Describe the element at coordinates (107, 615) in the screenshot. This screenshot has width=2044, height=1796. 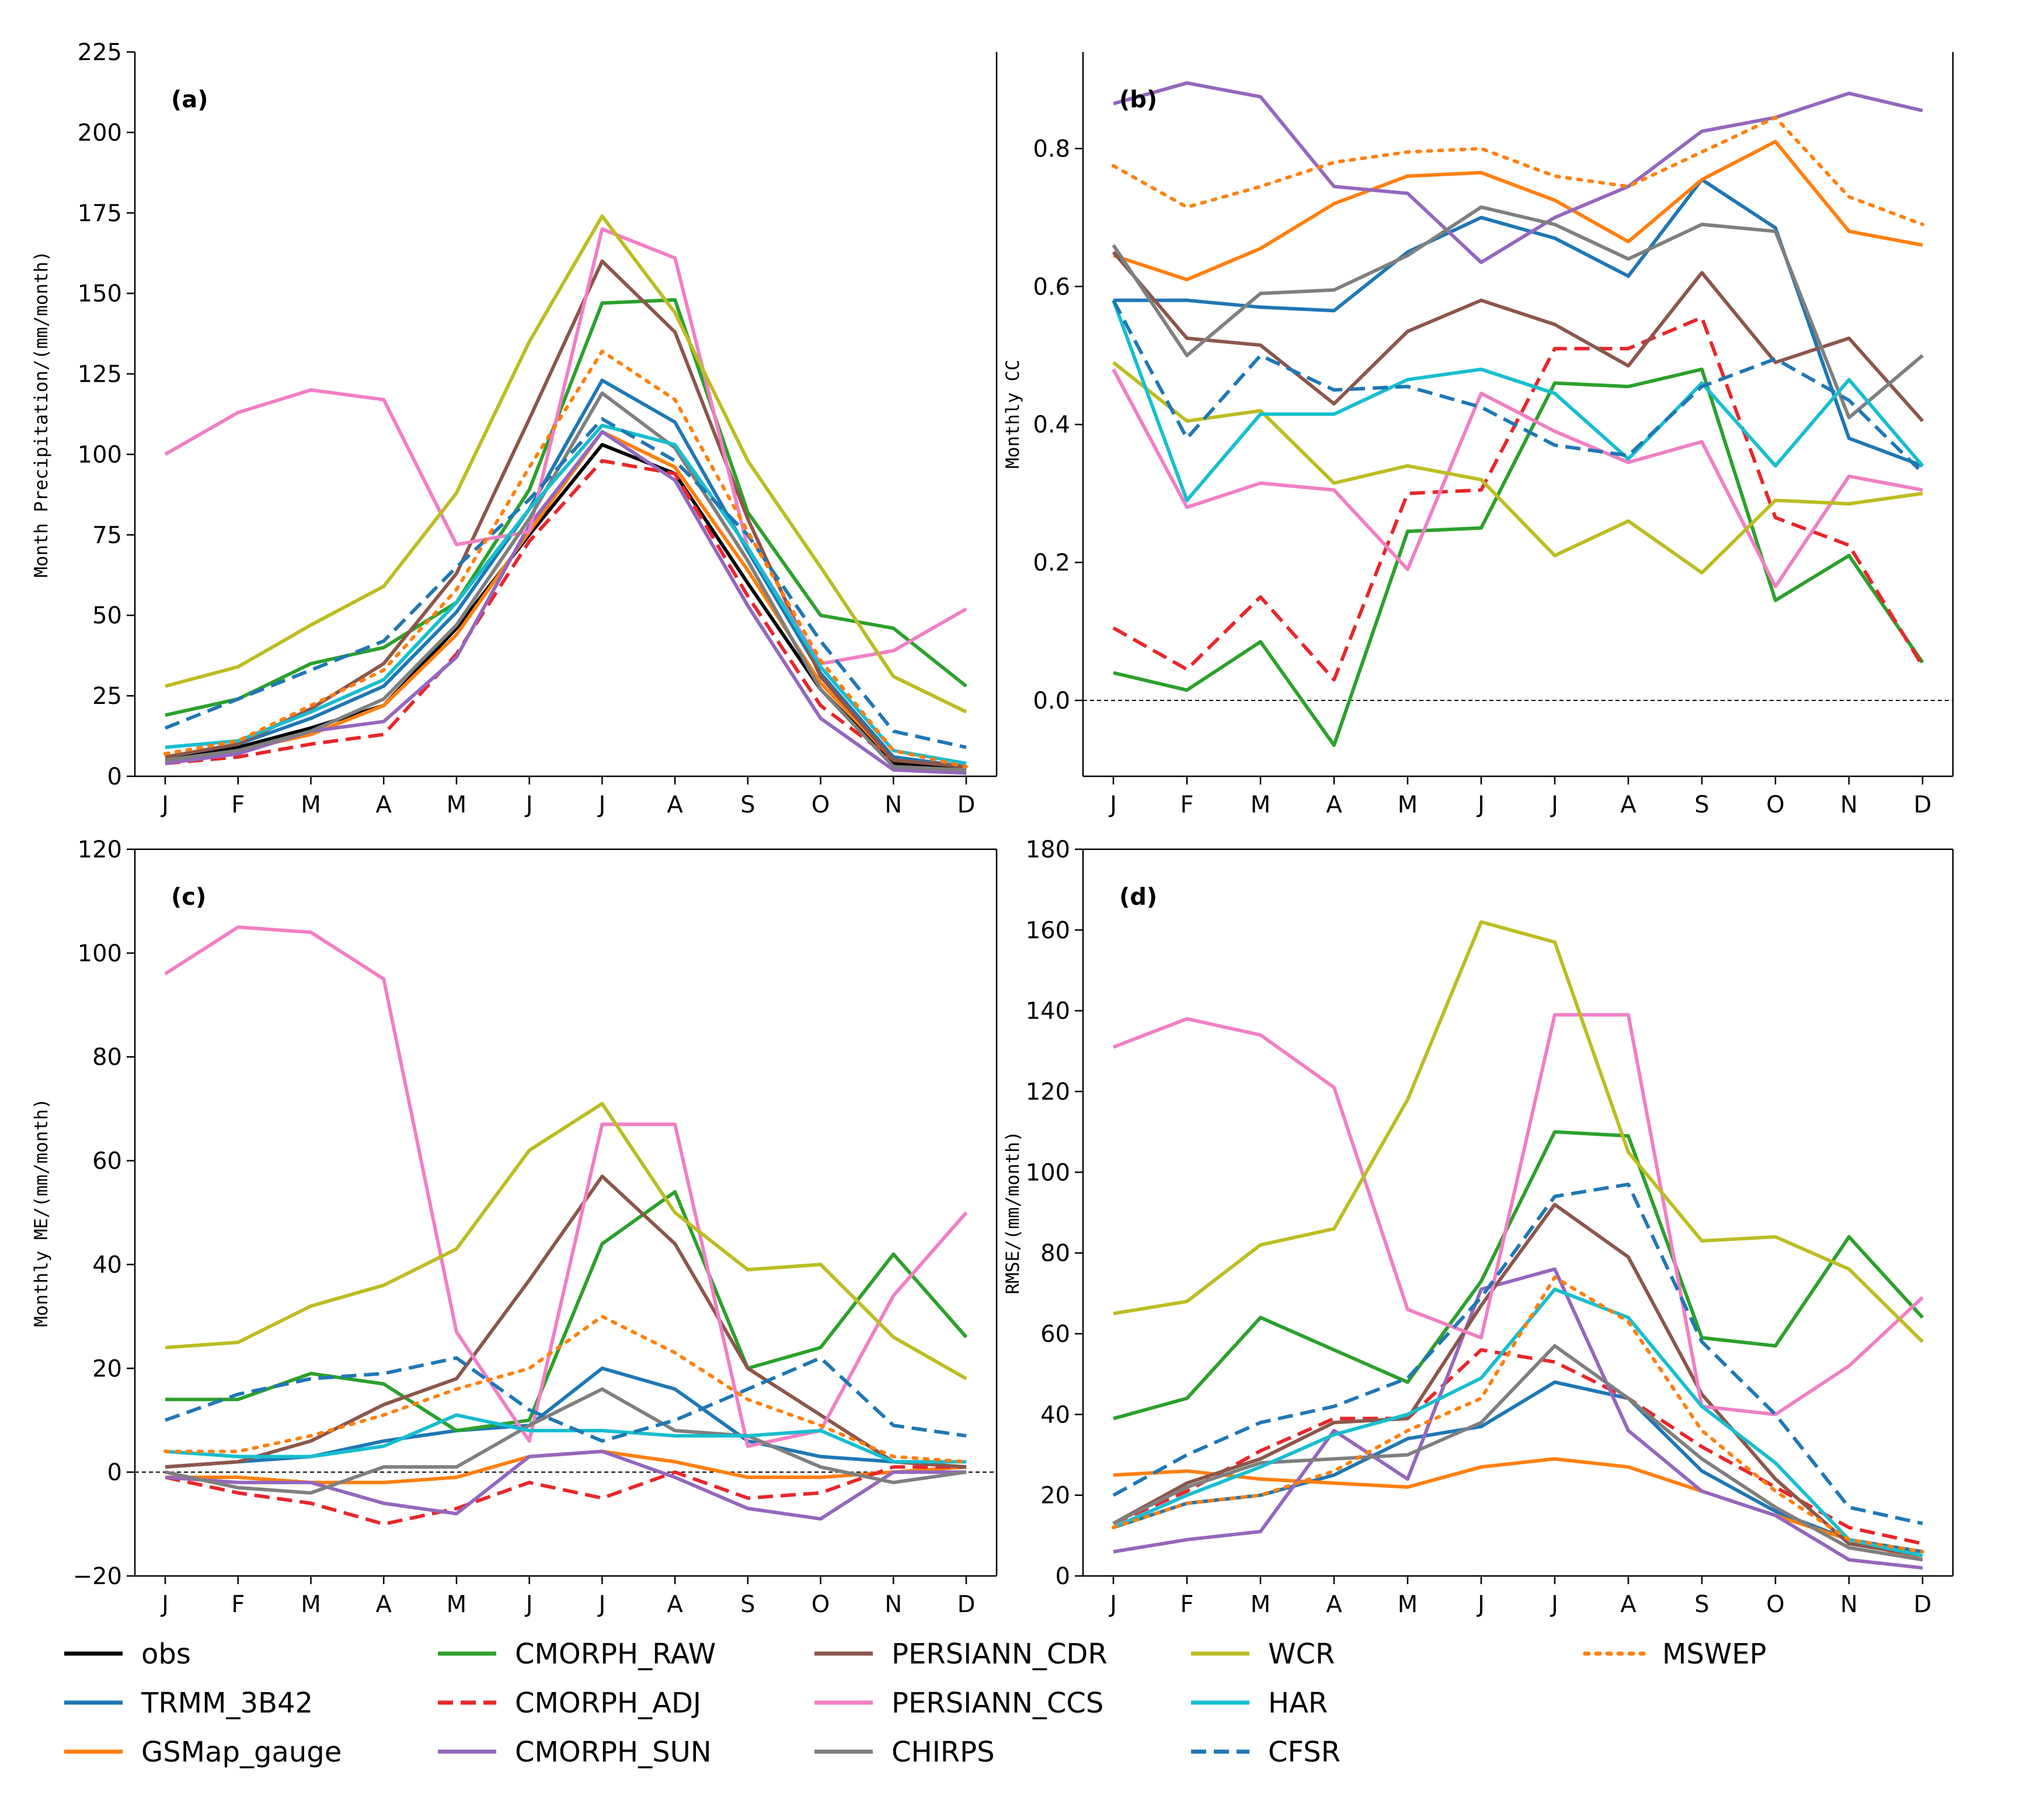
I see `y-tick-label: 50` at that location.